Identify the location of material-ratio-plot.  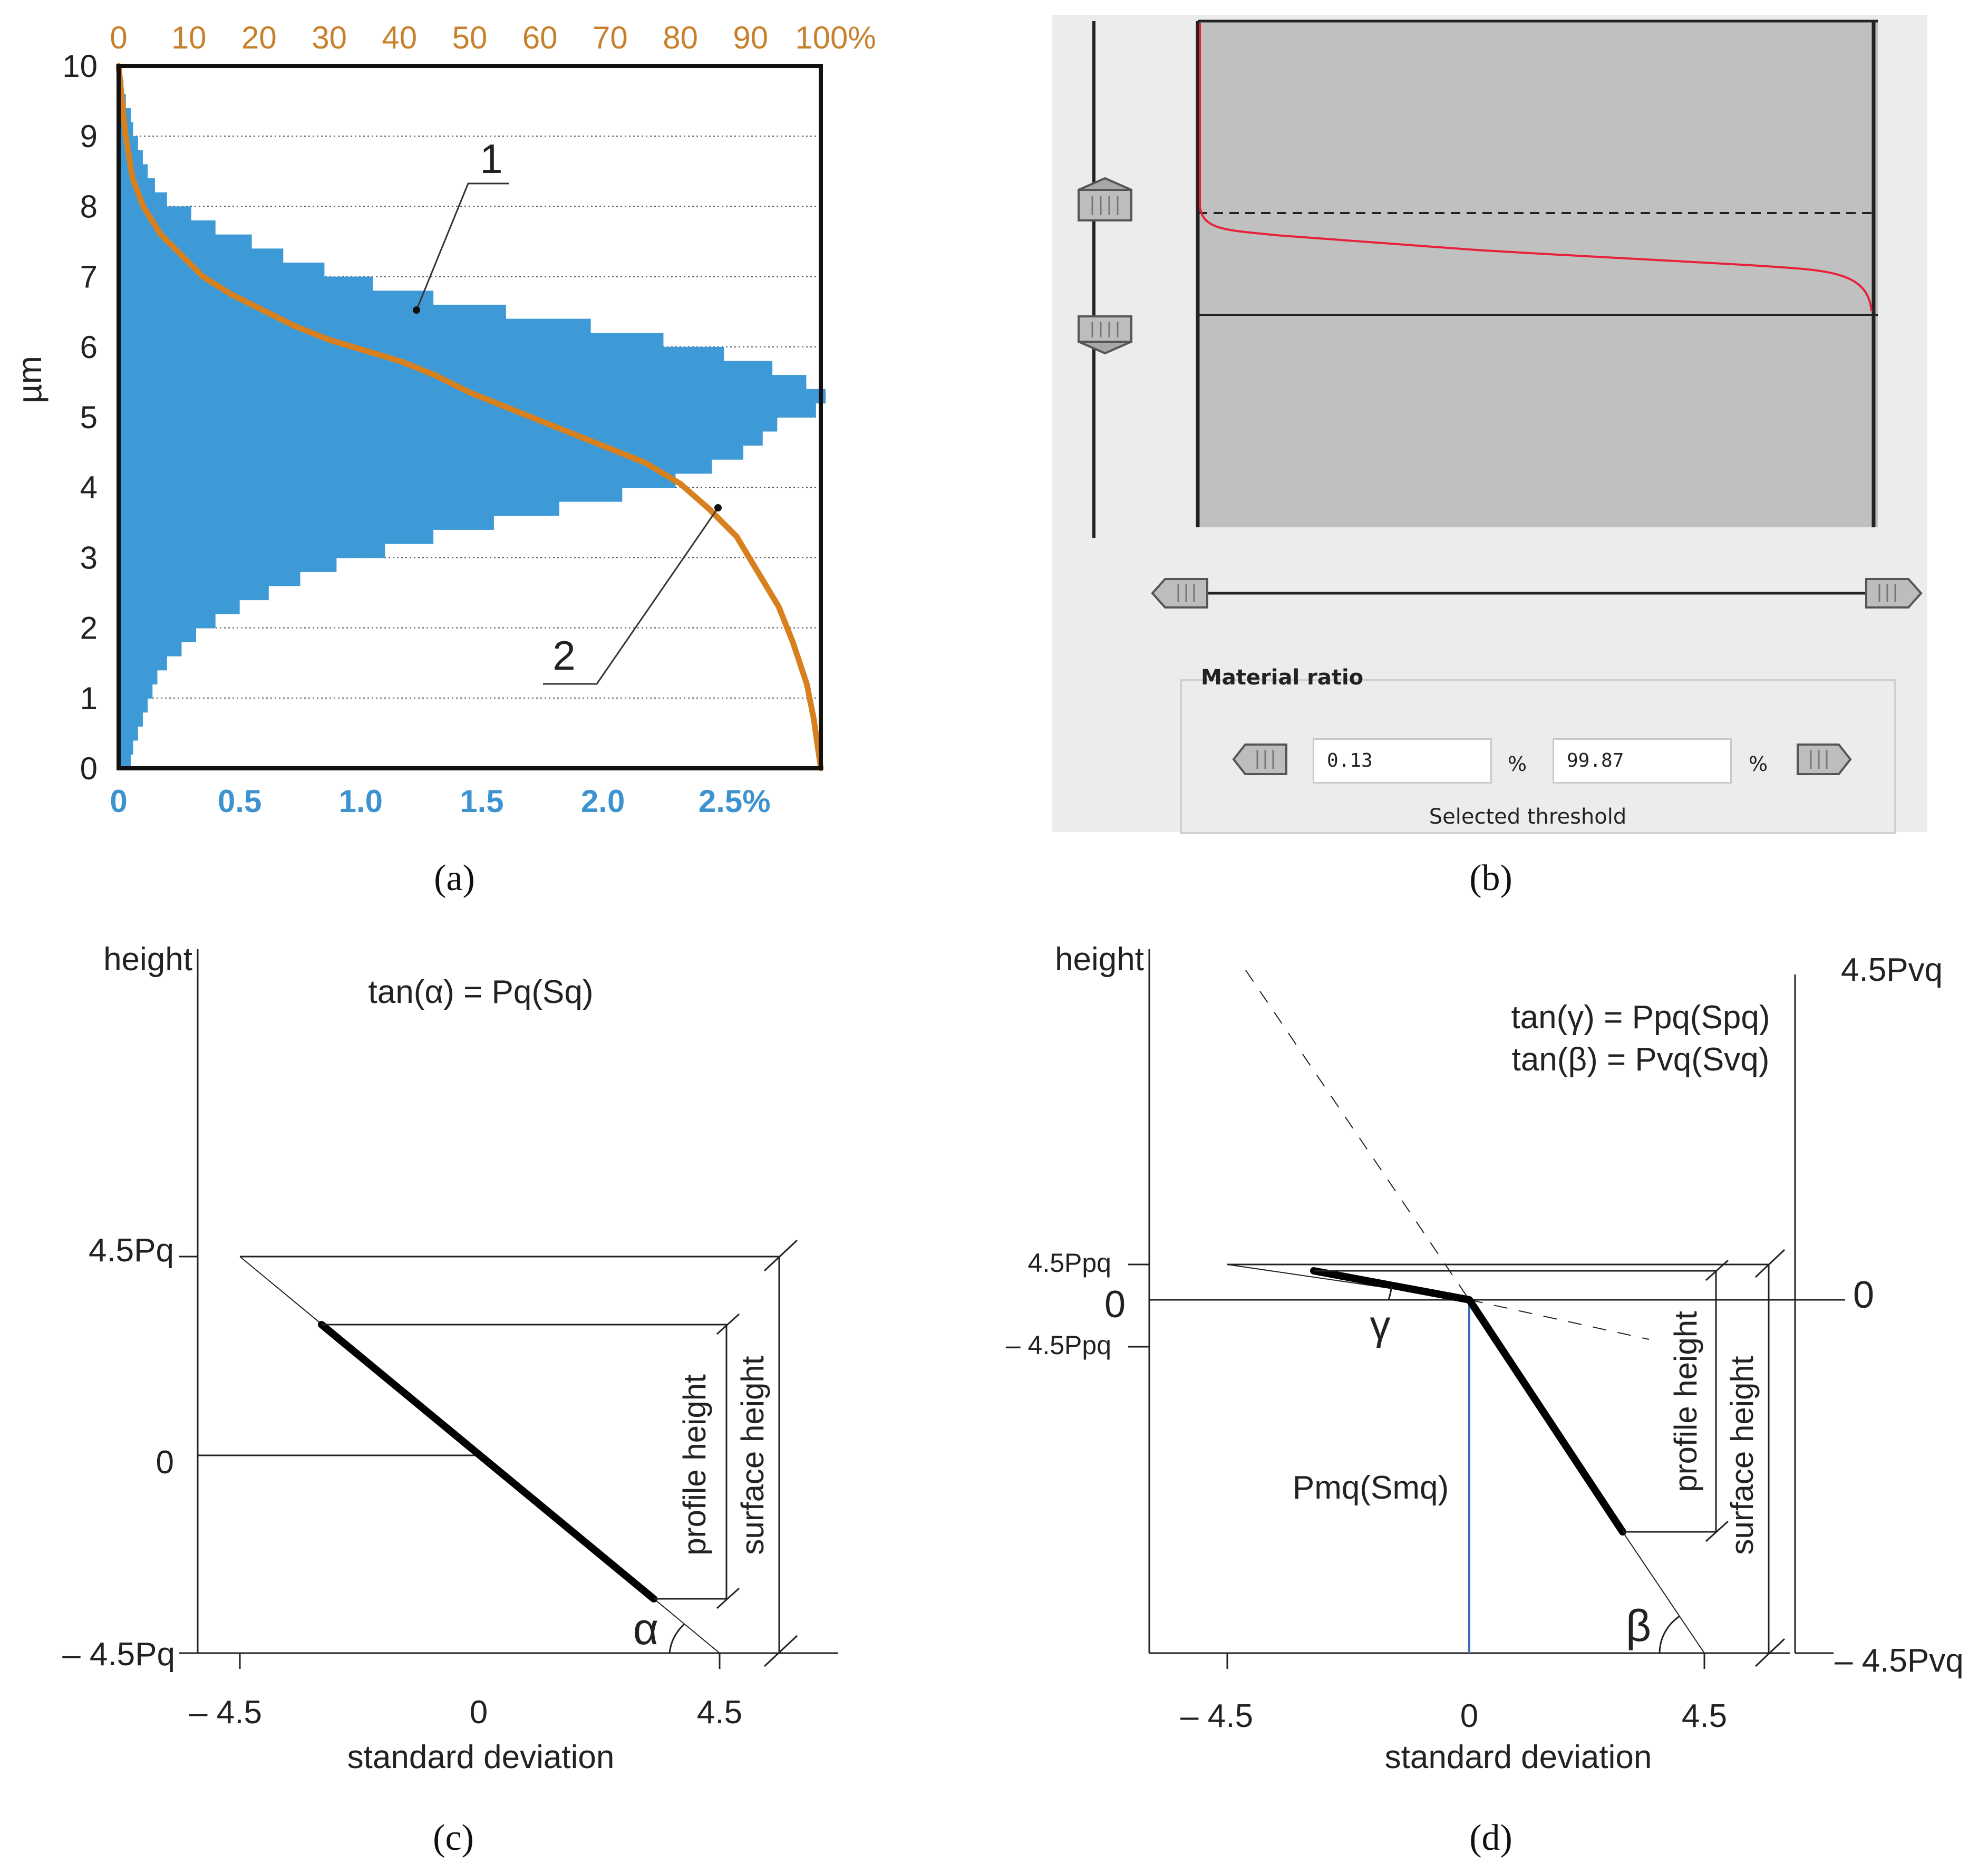
(1538, 274).